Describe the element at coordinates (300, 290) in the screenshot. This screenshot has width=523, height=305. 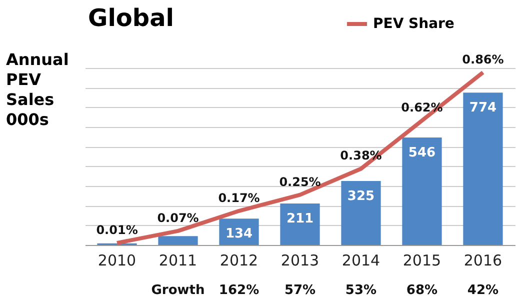
I see `text: 57%` at that location.